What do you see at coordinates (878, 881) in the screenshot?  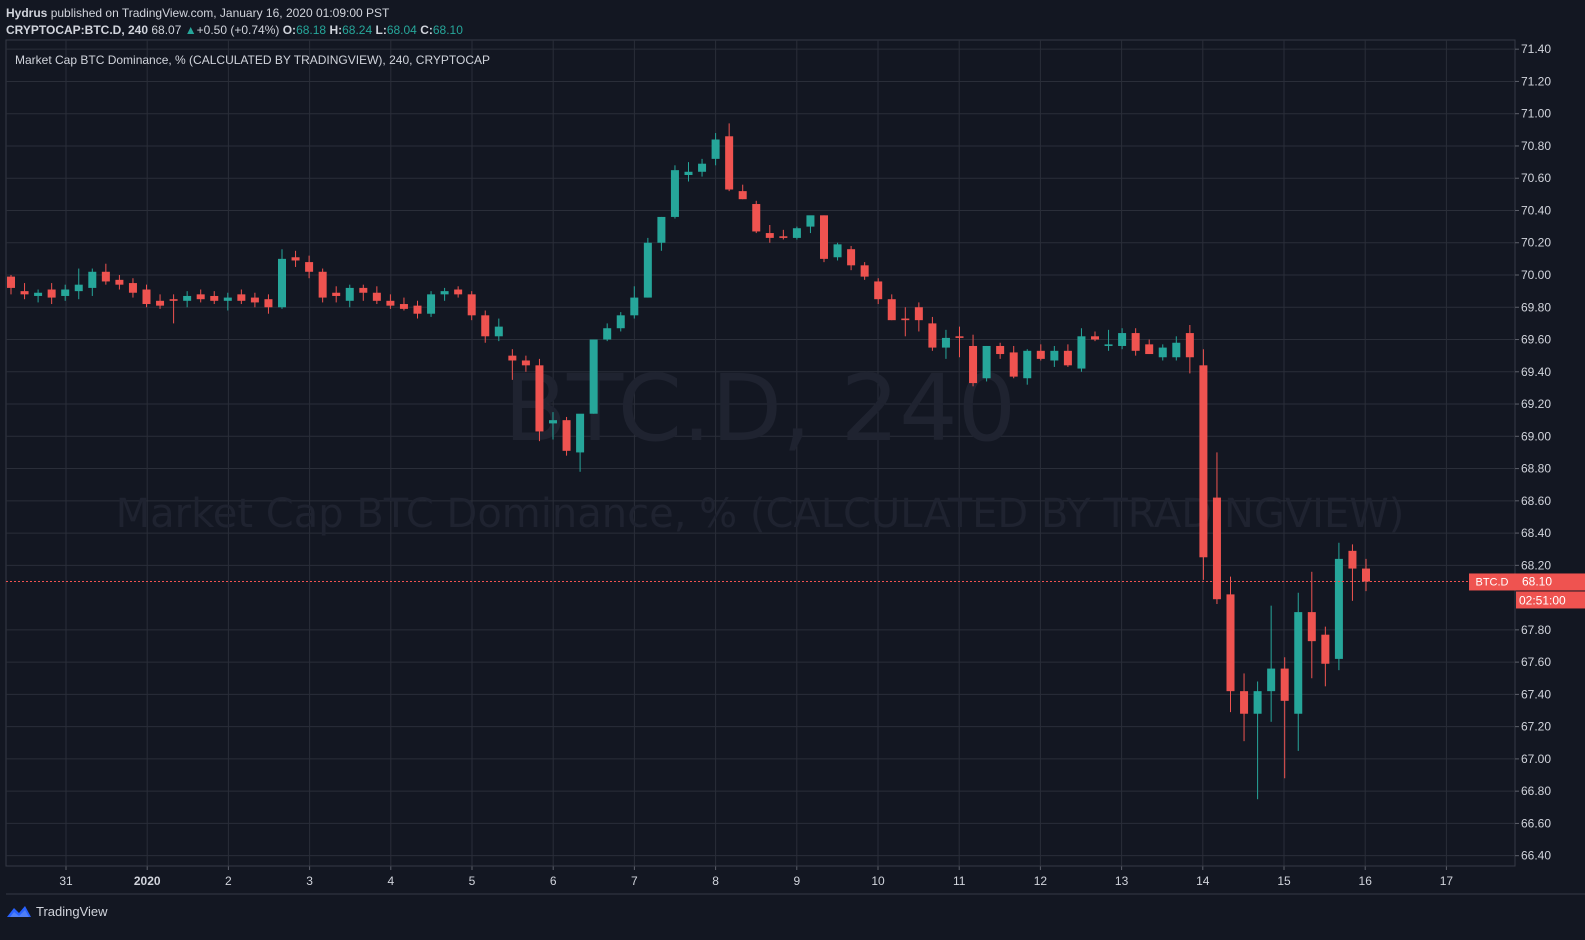 I see `x-tick-label: 10` at bounding box center [878, 881].